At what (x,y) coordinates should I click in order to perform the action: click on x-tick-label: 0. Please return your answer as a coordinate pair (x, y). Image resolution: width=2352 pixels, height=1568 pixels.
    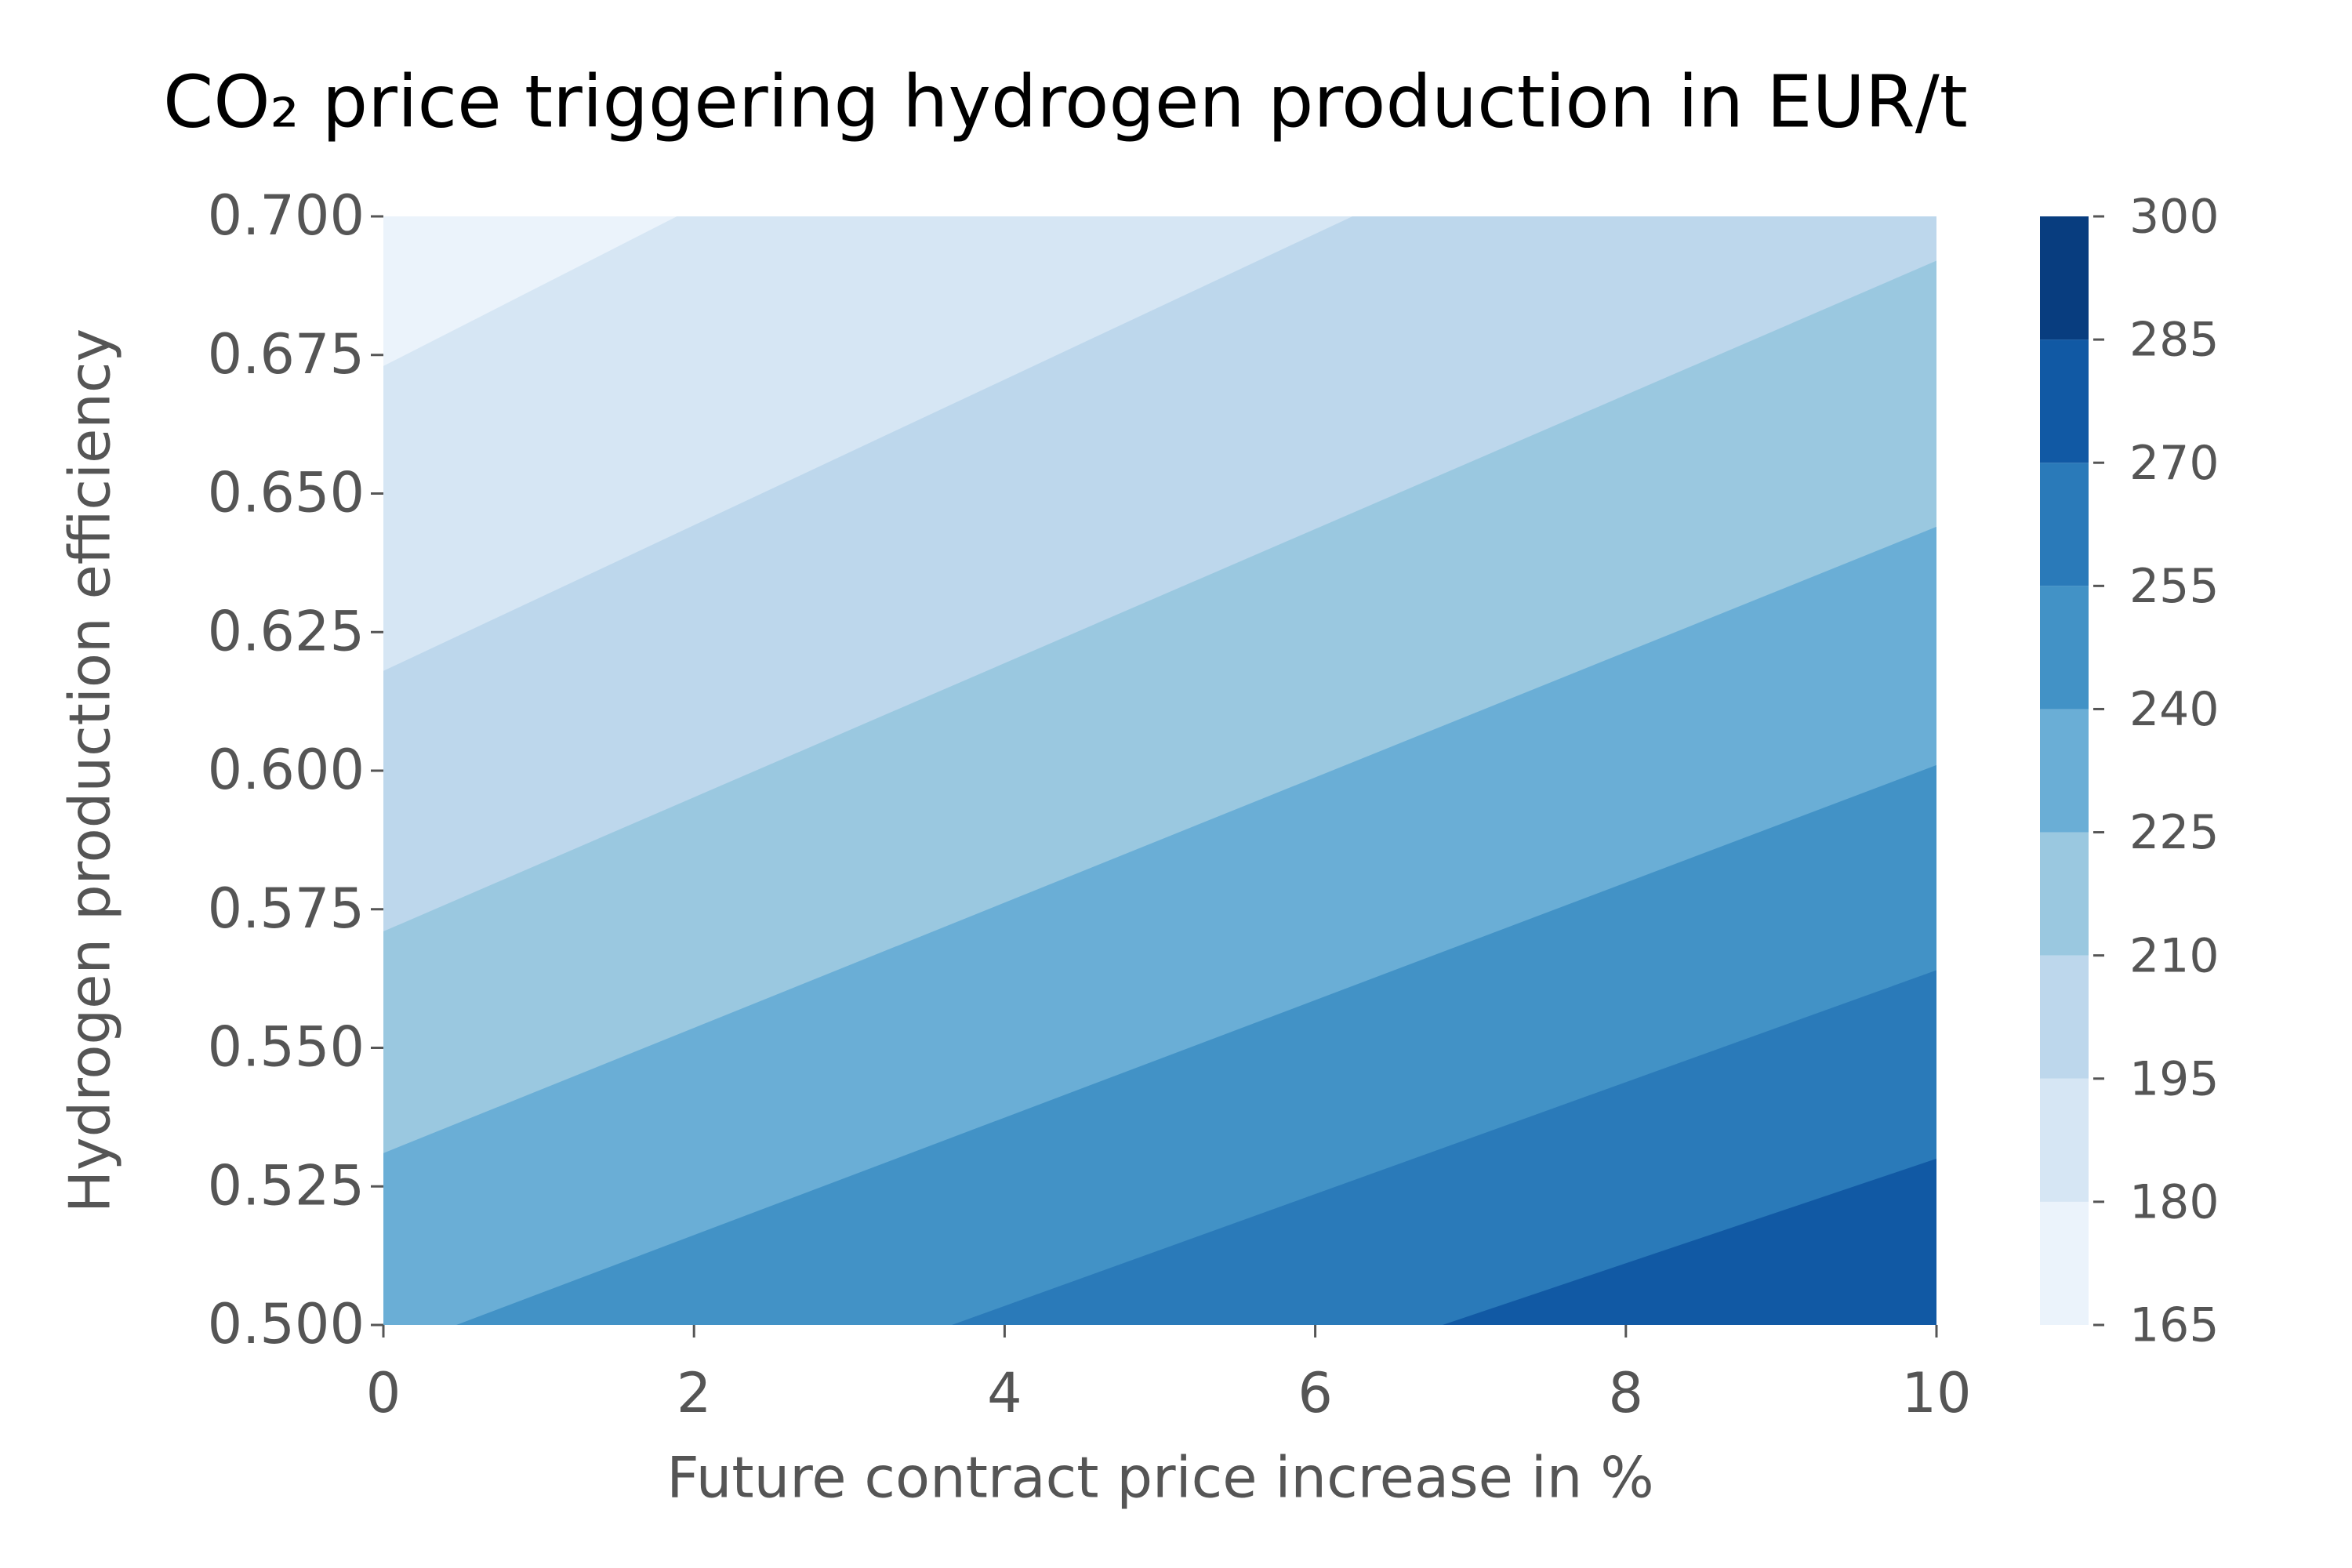
    Looking at the image, I should click on (383, 1393).